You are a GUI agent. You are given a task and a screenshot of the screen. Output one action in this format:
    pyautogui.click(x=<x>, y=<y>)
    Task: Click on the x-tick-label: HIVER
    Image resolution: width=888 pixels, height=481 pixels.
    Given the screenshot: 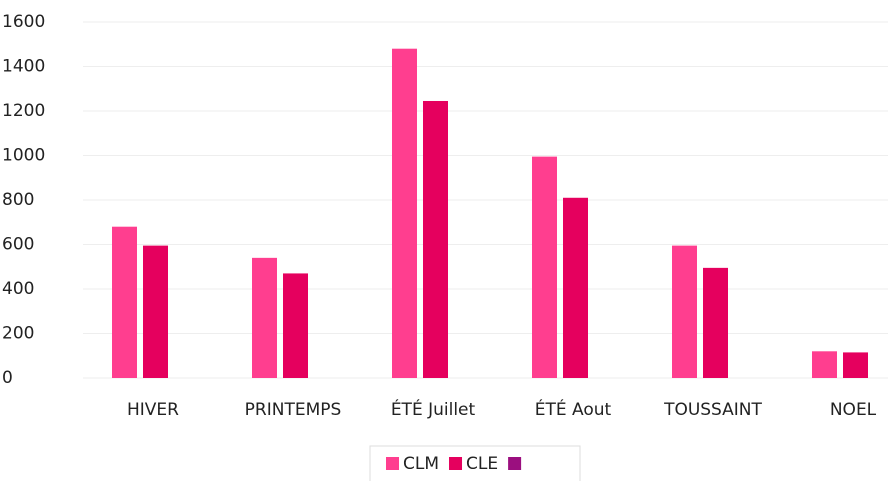 What is the action you would take?
    pyautogui.click(x=153, y=410)
    